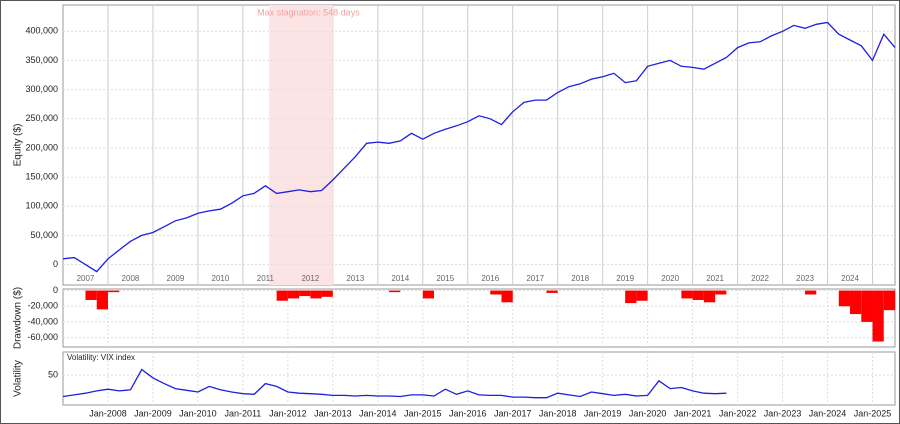  What do you see at coordinates (580, 278) in the screenshot?
I see `year-label: 2018` at bounding box center [580, 278].